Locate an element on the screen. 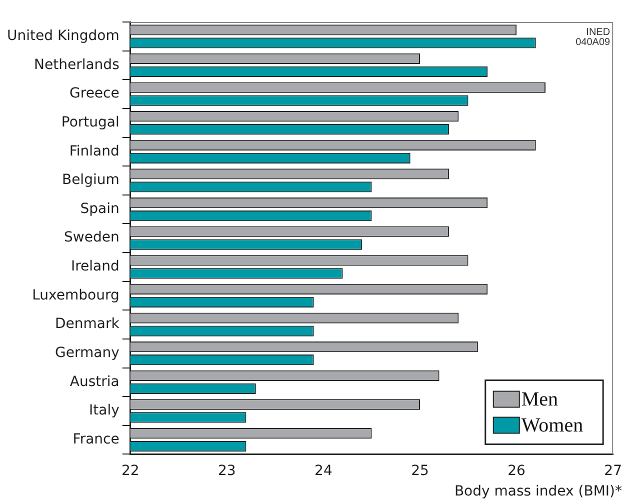 This screenshot has height=501, width=625. y-tick-label: Sweden is located at coordinates (92, 238).